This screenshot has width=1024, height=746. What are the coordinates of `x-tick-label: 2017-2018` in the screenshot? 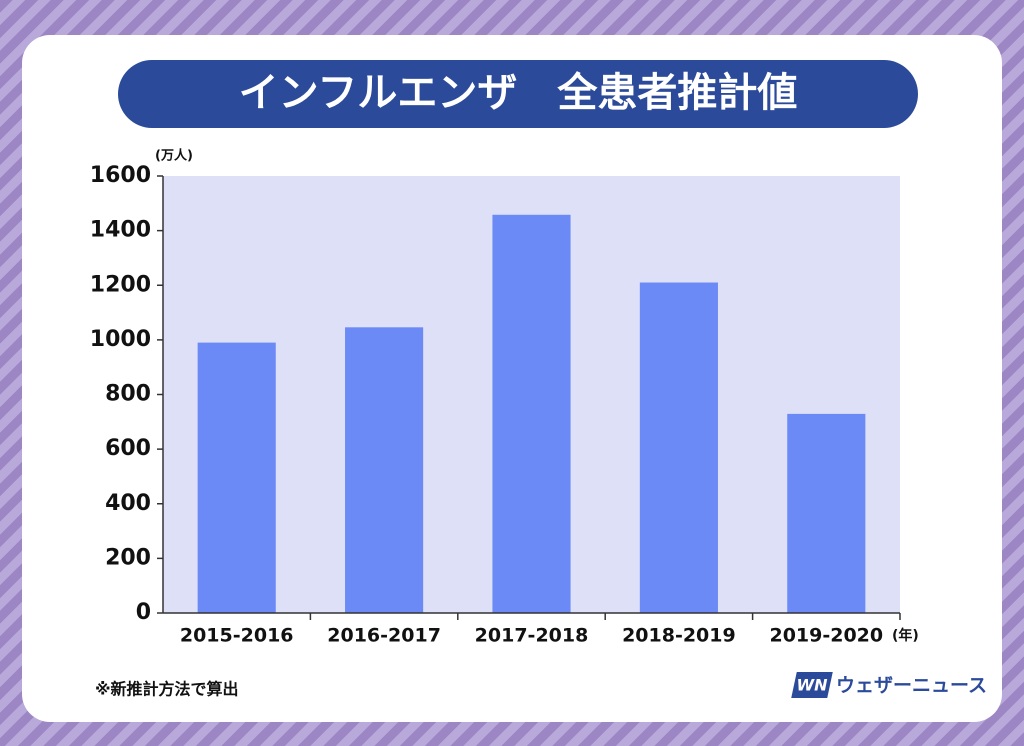 It's located at (532, 636).